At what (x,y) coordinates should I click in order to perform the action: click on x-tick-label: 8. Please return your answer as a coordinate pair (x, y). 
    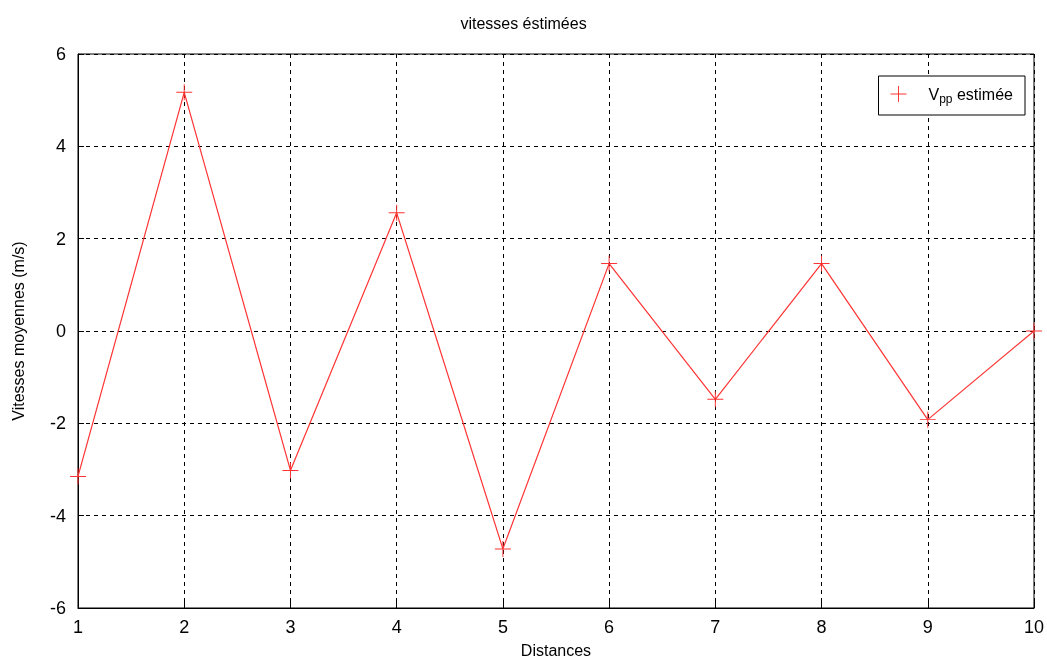
    Looking at the image, I should click on (821, 627).